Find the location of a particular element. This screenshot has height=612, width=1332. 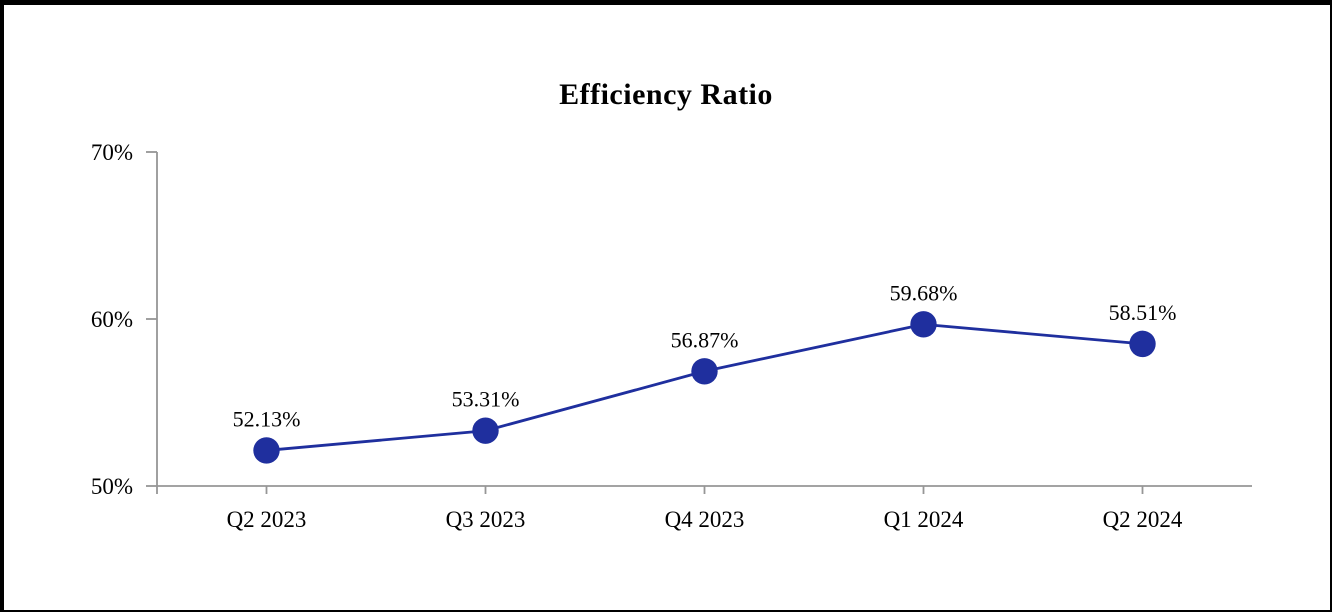

x-axis-label: Q4 2023 is located at coordinates (705, 519).